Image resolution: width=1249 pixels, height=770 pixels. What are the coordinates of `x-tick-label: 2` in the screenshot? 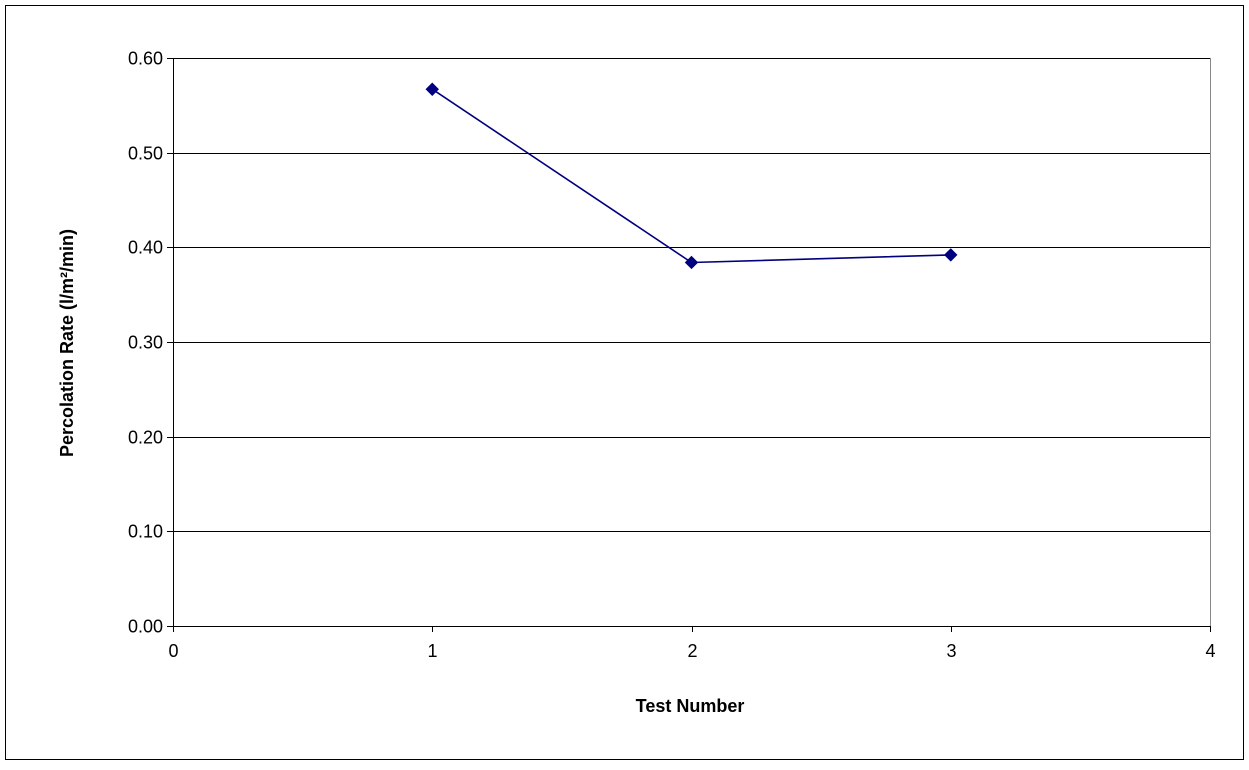 It's located at (692, 651).